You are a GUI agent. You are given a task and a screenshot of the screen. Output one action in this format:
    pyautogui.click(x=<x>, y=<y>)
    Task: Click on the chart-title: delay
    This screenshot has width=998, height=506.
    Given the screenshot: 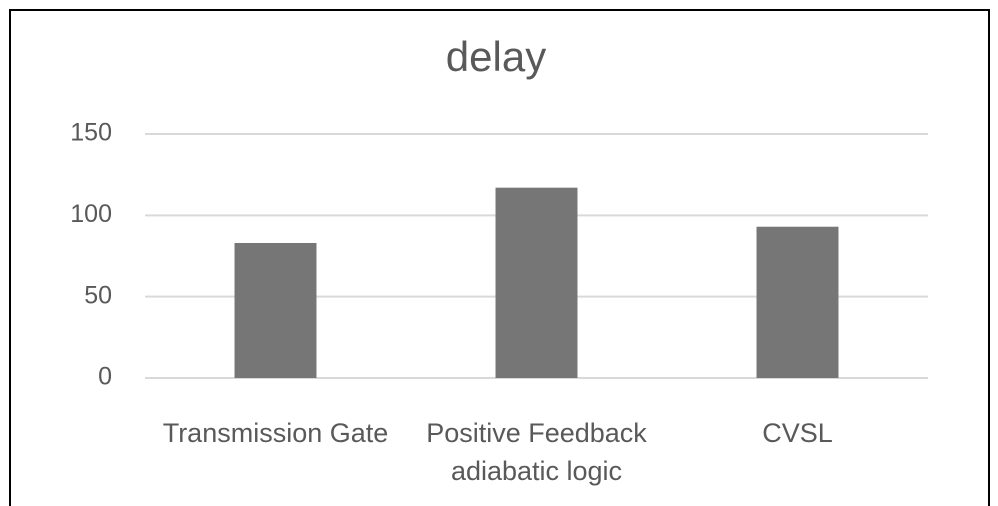 What is the action you would take?
    pyautogui.click(x=496, y=56)
    